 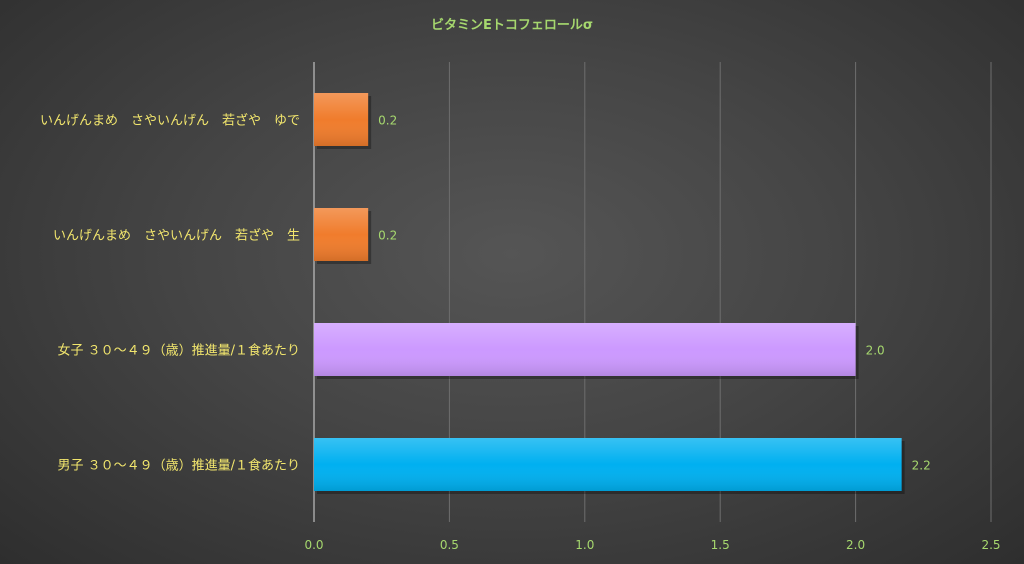 I want to click on x-tick-label: 0.5, so click(x=449, y=545).